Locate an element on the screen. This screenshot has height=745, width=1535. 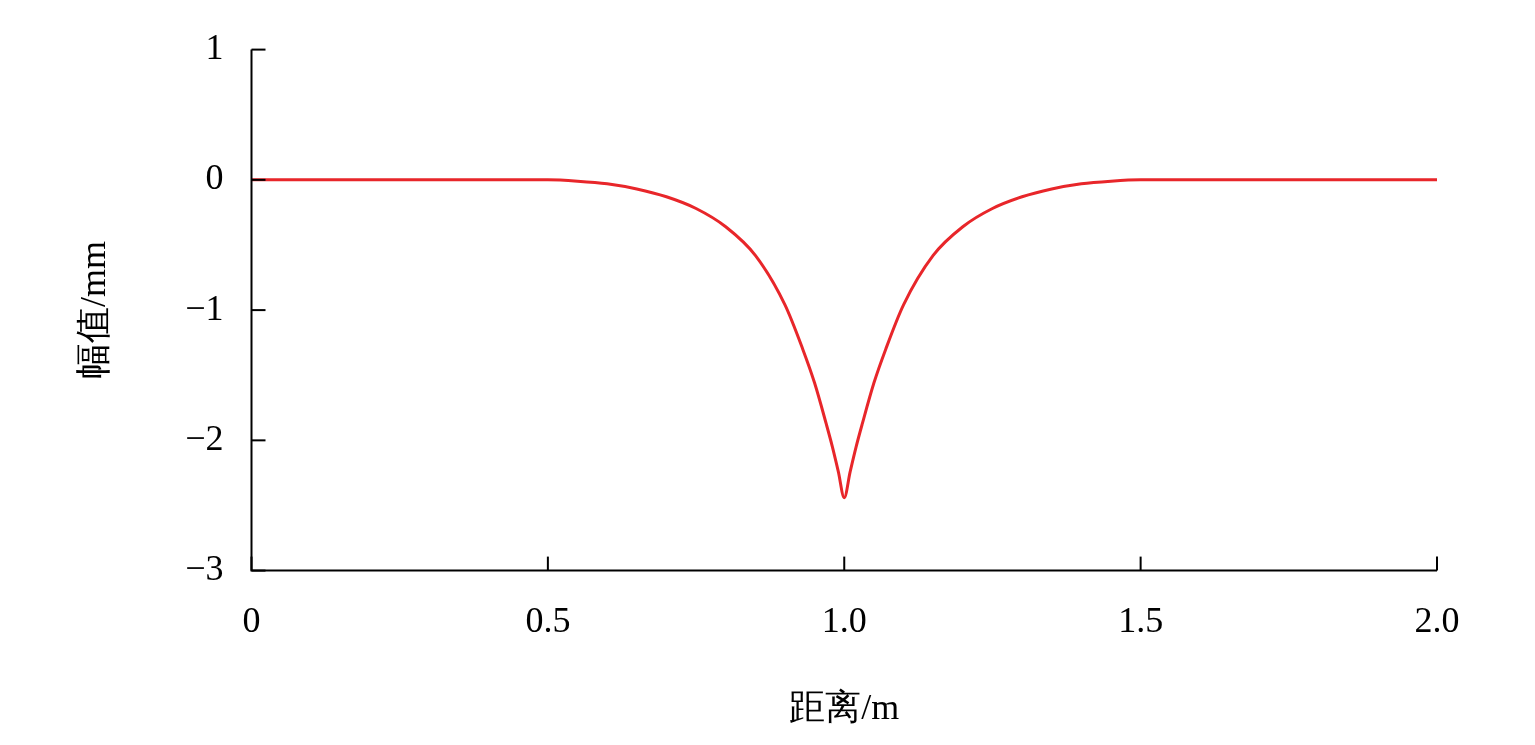
y-tick-label: 1 is located at coordinates (214, 47).